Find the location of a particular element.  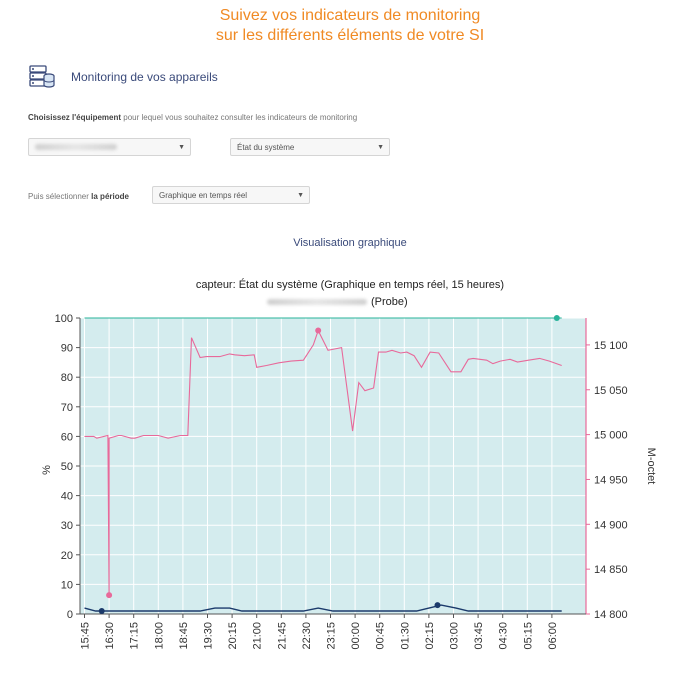

left-tick-label: 20 is located at coordinates (67, 556).